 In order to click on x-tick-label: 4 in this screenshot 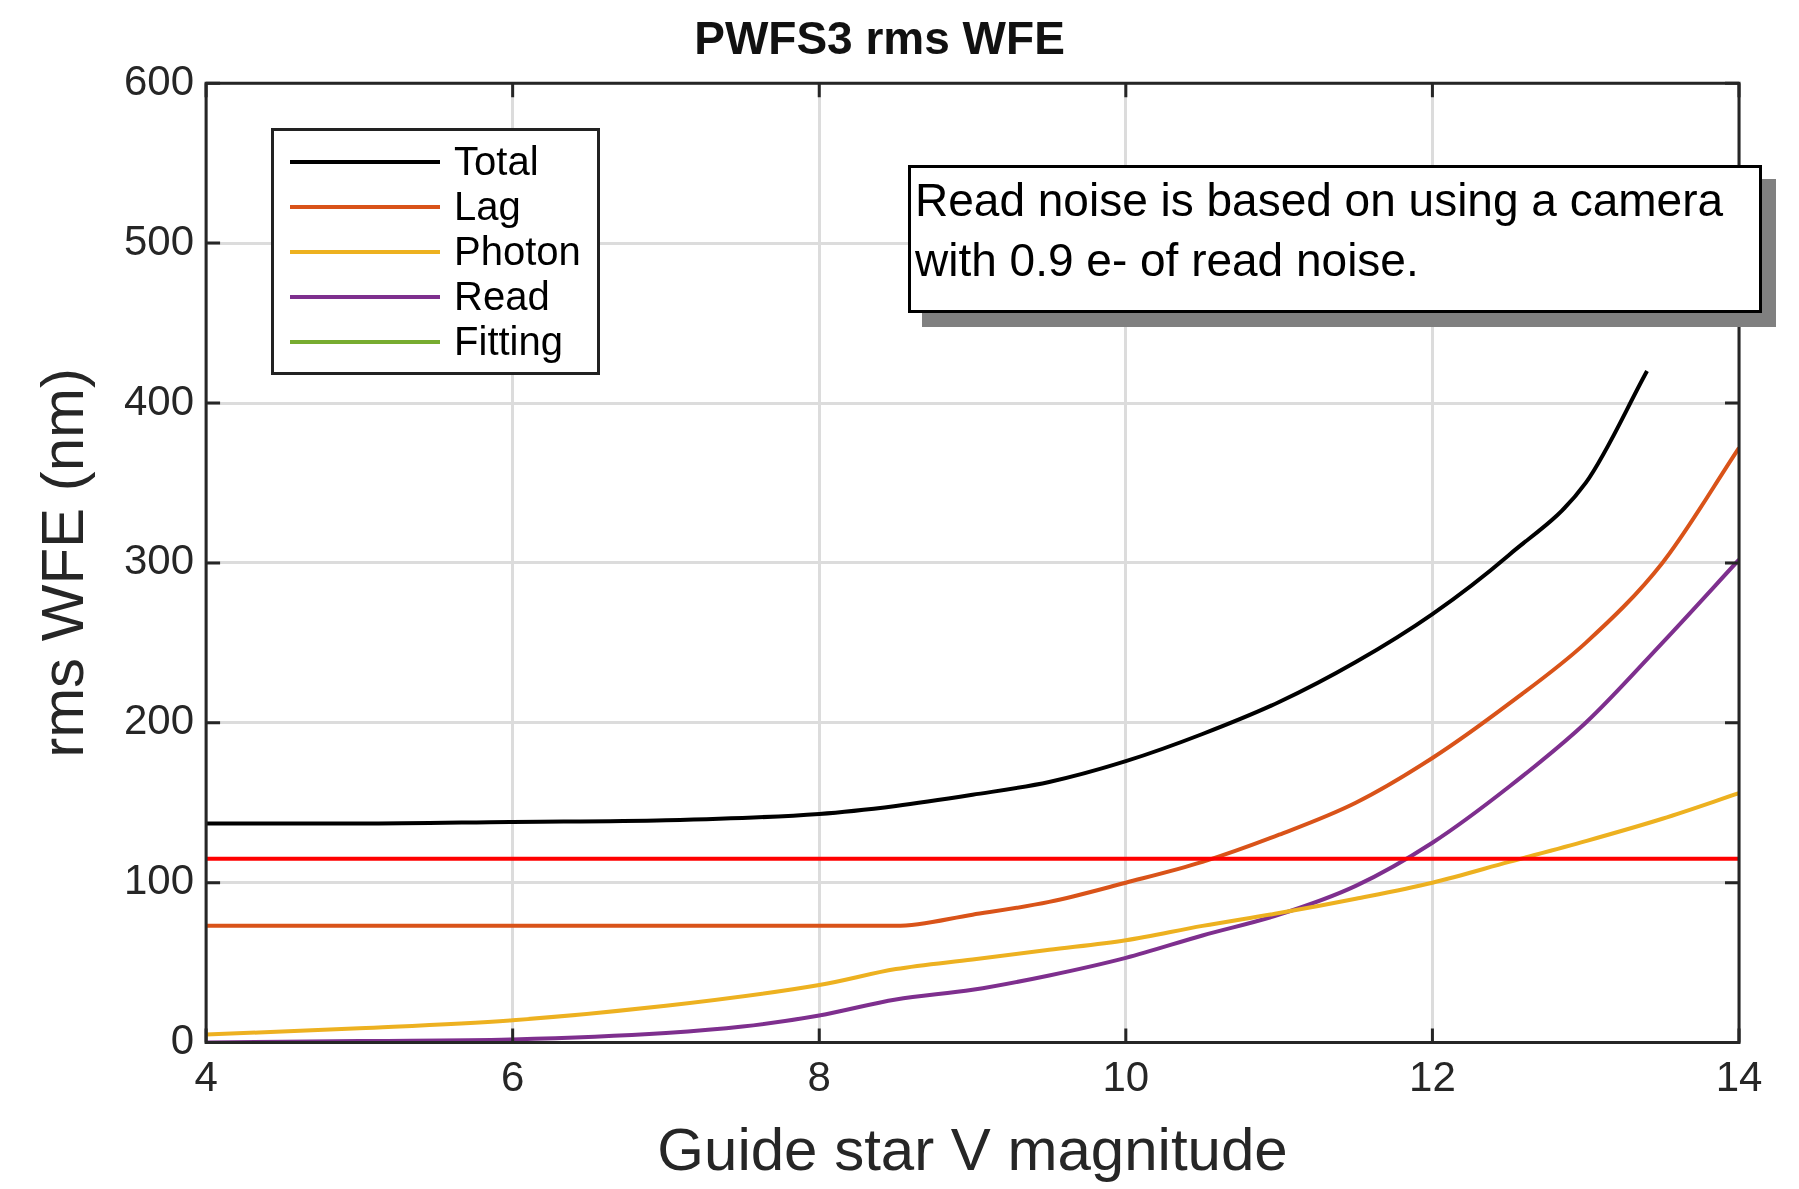, I will do `click(206, 1077)`.